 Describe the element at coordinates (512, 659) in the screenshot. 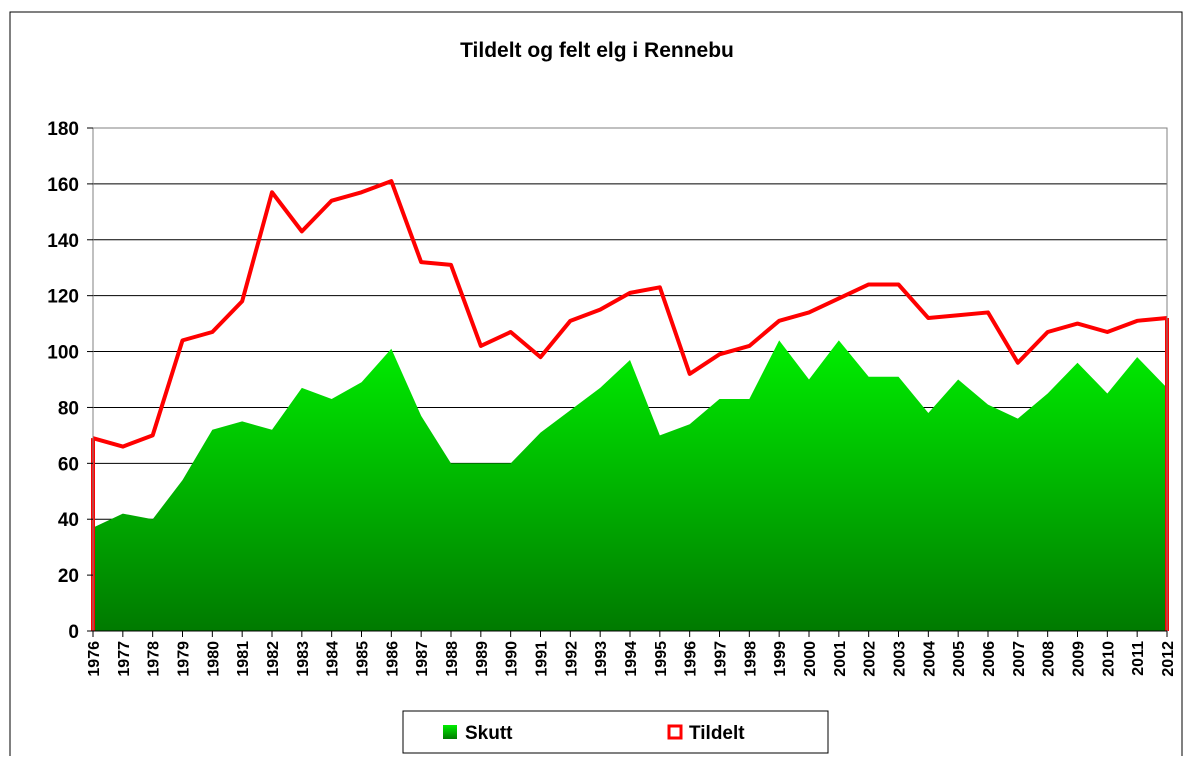

I see `x-tick-label: 1990` at that location.